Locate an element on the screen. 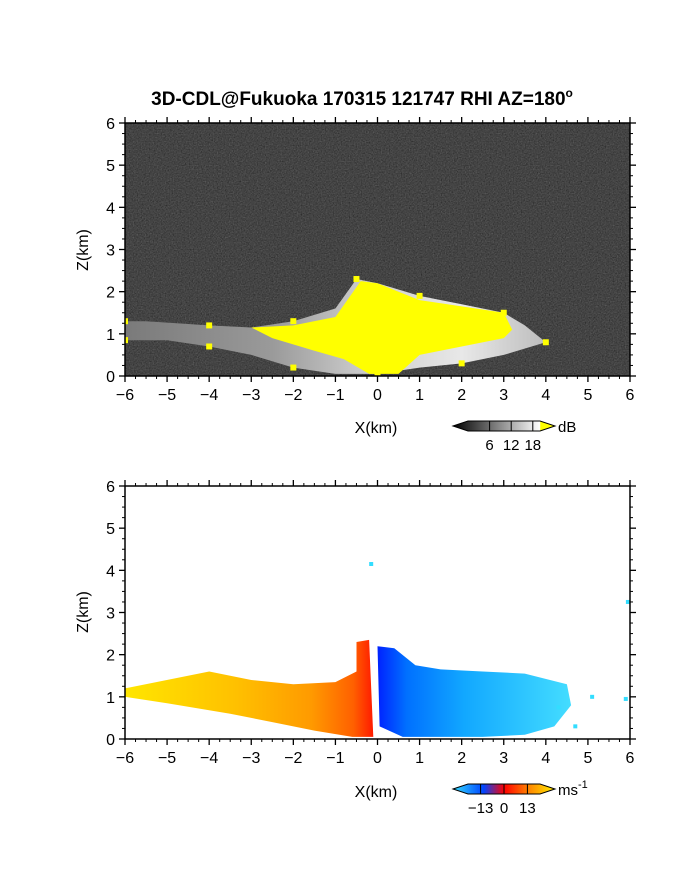 This screenshot has width=680, height=880. velocity-x-tick-label: −4 is located at coordinates (209, 758).